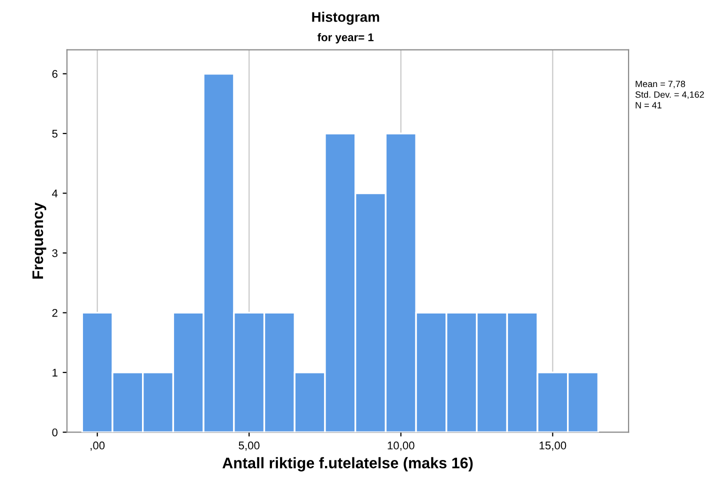 The image size is (720, 484). I want to click on y-tick-label: 5, so click(55, 134).